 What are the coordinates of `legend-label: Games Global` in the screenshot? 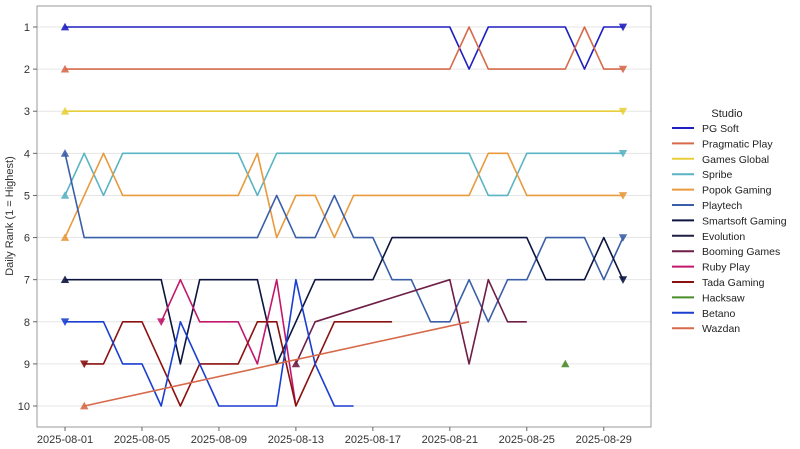 It's located at (735, 160).